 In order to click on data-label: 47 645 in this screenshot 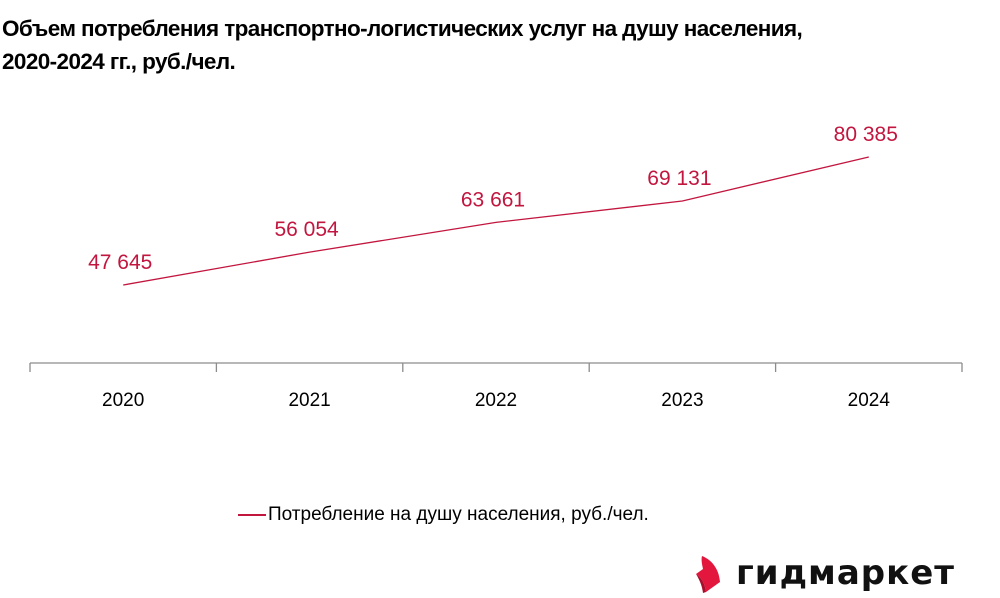, I will do `click(120, 262)`.